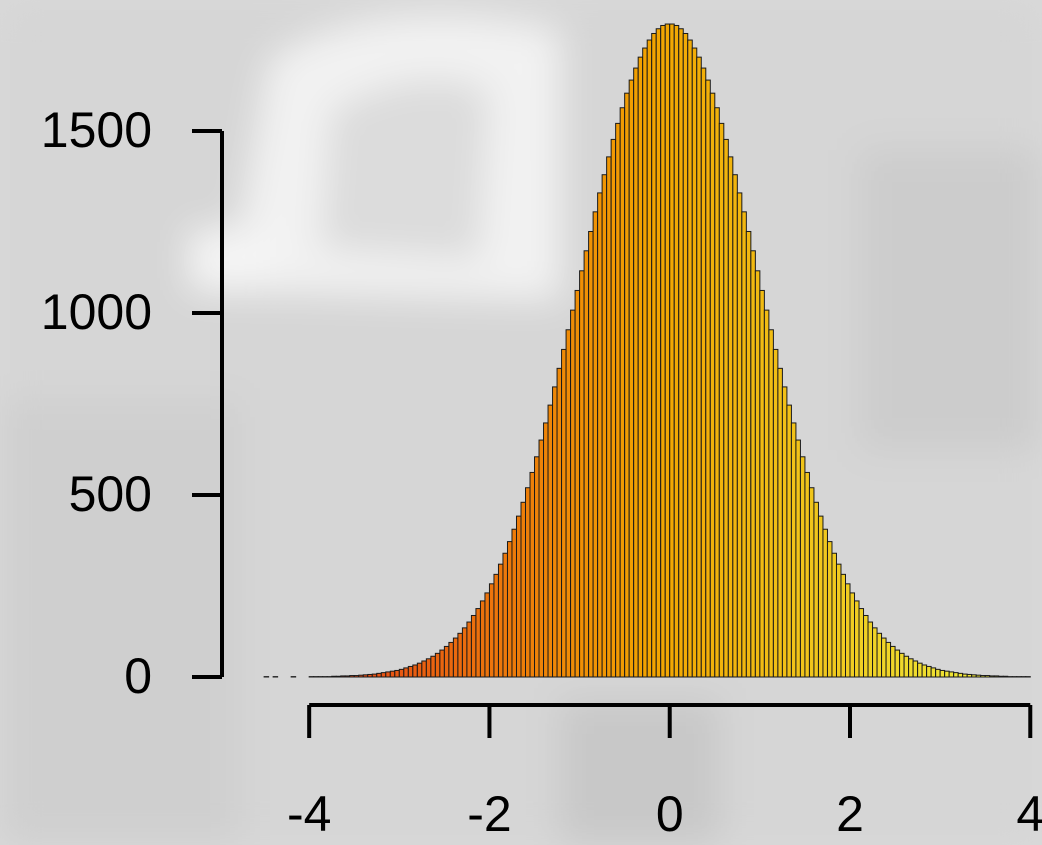  What do you see at coordinates (309, 814) in the screenshot?
I see `x-tick-label: -4` at bounding box center [309, 814].